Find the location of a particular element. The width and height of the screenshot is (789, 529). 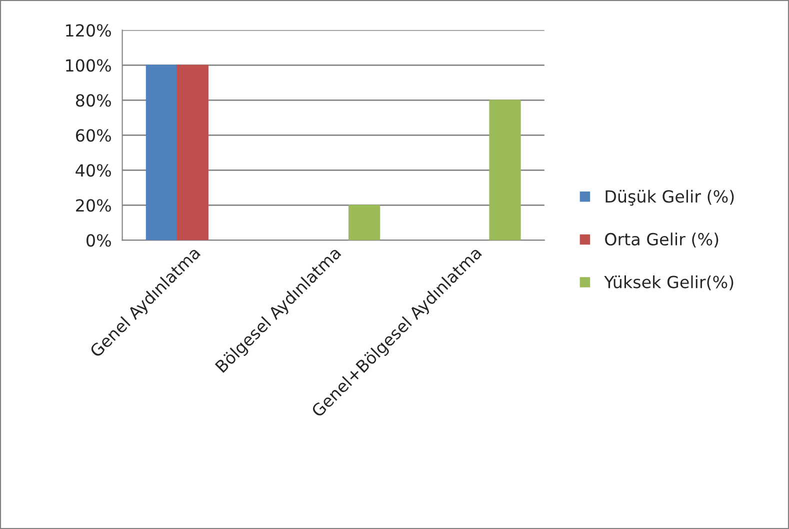

legend-label: Orta Gelir (%) is located at coordinates (661, 240).